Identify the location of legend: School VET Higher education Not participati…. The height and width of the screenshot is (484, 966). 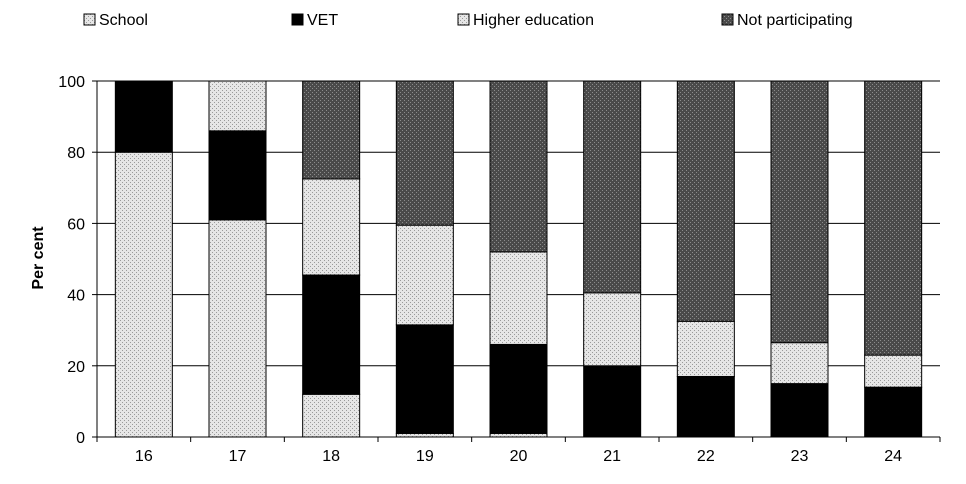
(468, 20).